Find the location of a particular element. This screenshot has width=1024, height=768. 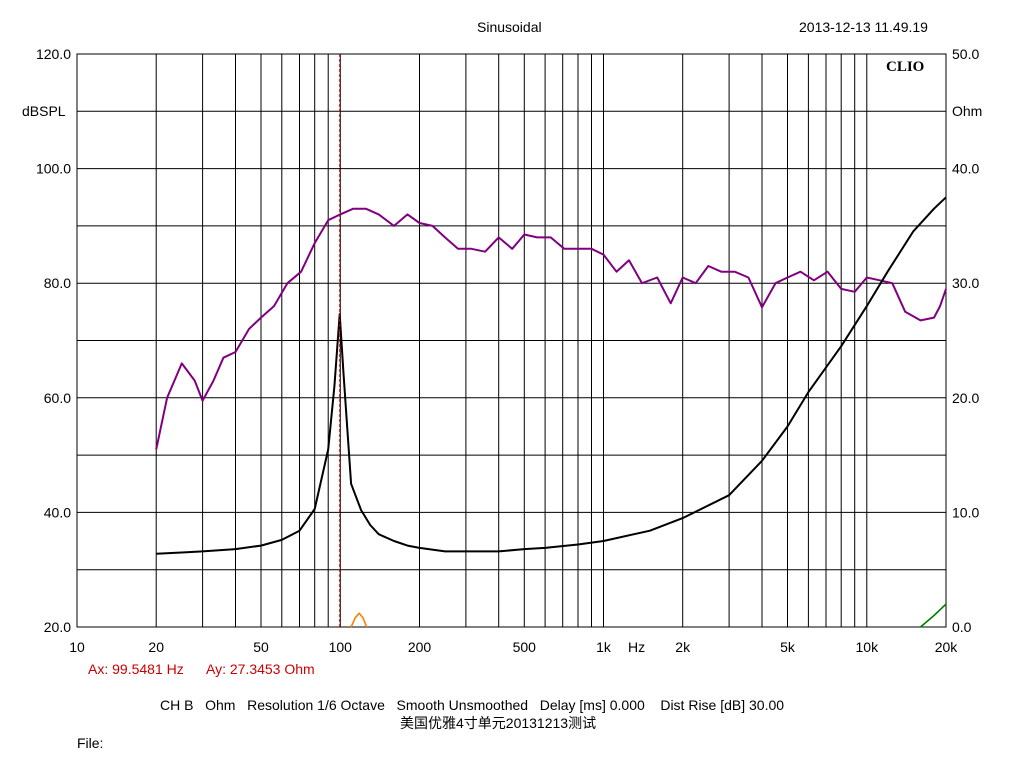

distortion-curve-green is located at coordinates (933, 615).